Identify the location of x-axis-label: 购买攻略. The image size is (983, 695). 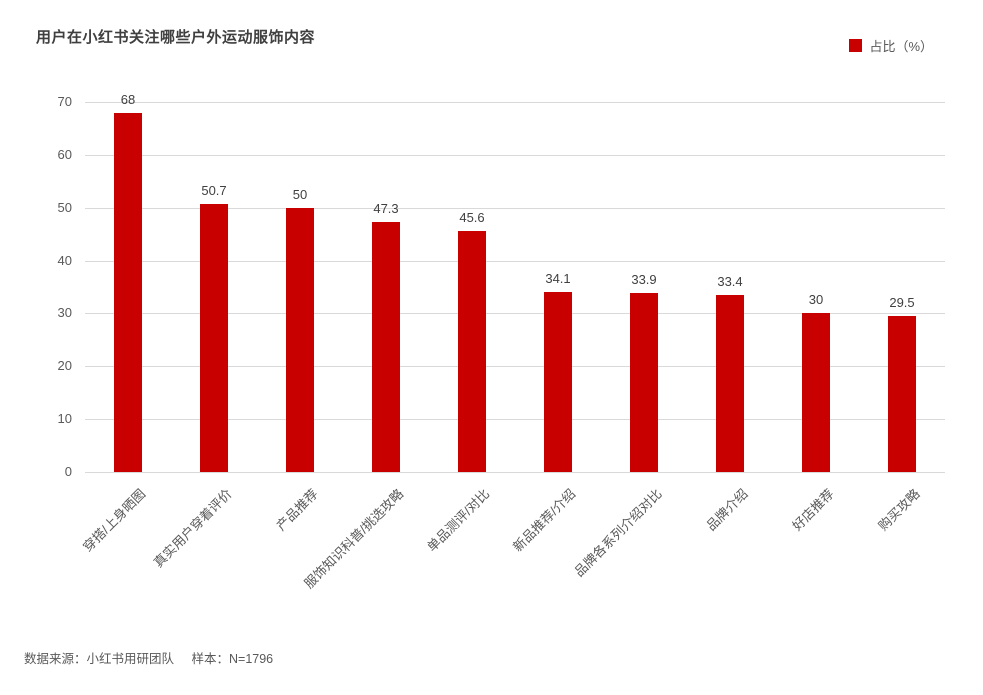
(899, 510).